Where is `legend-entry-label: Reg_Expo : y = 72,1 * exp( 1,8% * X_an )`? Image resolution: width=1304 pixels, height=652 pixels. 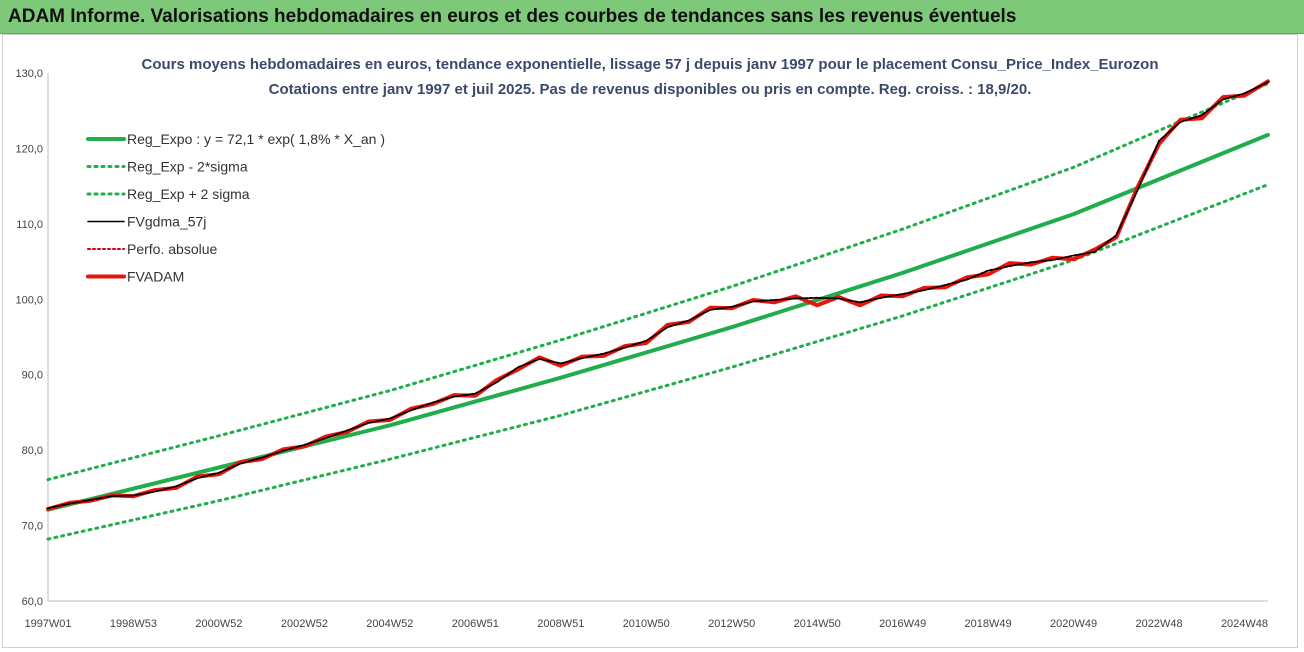
legend-entry-label: Reg_Expo : y = 72,1 * exp( 1,8% * X_an ) is located at coordinates (256, 139).